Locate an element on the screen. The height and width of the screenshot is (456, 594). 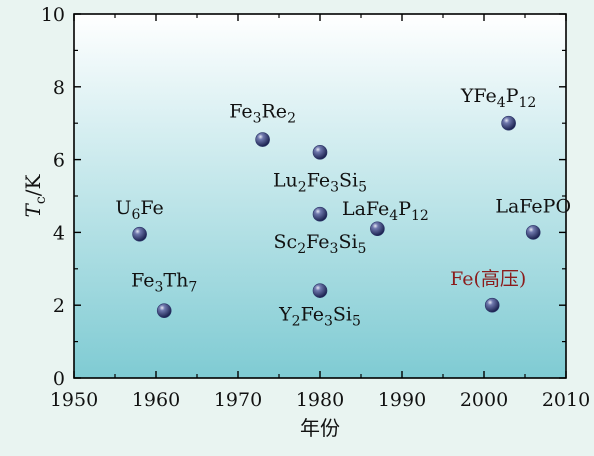
point-label: Fe(高压) is located at coordinates (488, 279).